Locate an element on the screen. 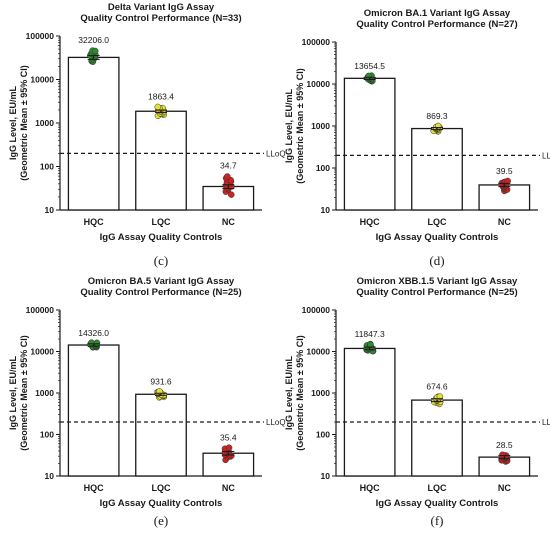 This screenshot has height=533, width=550. chart-title: Omicron BA.1 Variant IgG Assay is located at coordinates (437, 13).